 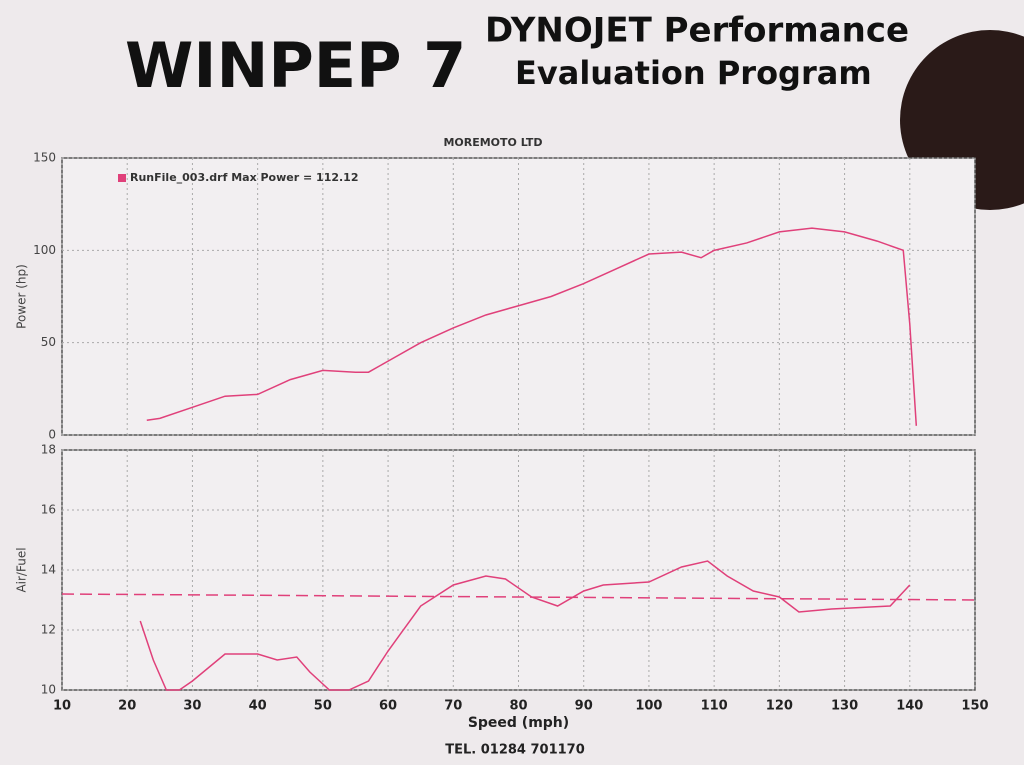 What do you see at coordinates (518, 706) in the screenshot?
I see `x-tick-label: 80` at bounding box center [518, 706].